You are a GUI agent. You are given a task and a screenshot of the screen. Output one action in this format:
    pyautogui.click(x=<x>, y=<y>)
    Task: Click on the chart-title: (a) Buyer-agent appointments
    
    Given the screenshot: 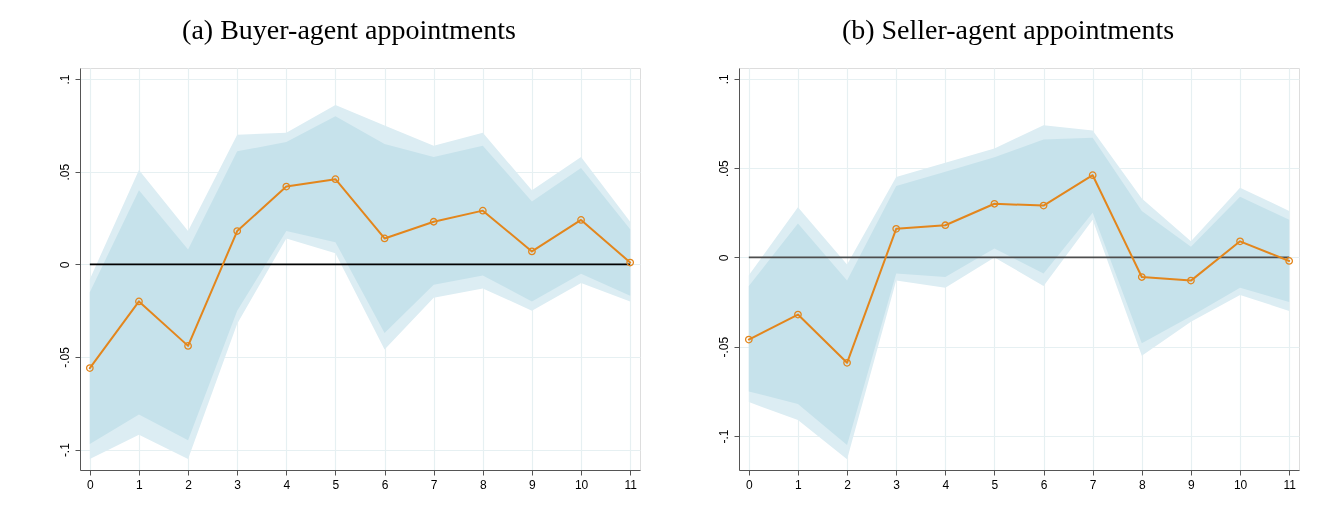 What is the action you would take?
    pyautogui.click(x=349, y=29)
    